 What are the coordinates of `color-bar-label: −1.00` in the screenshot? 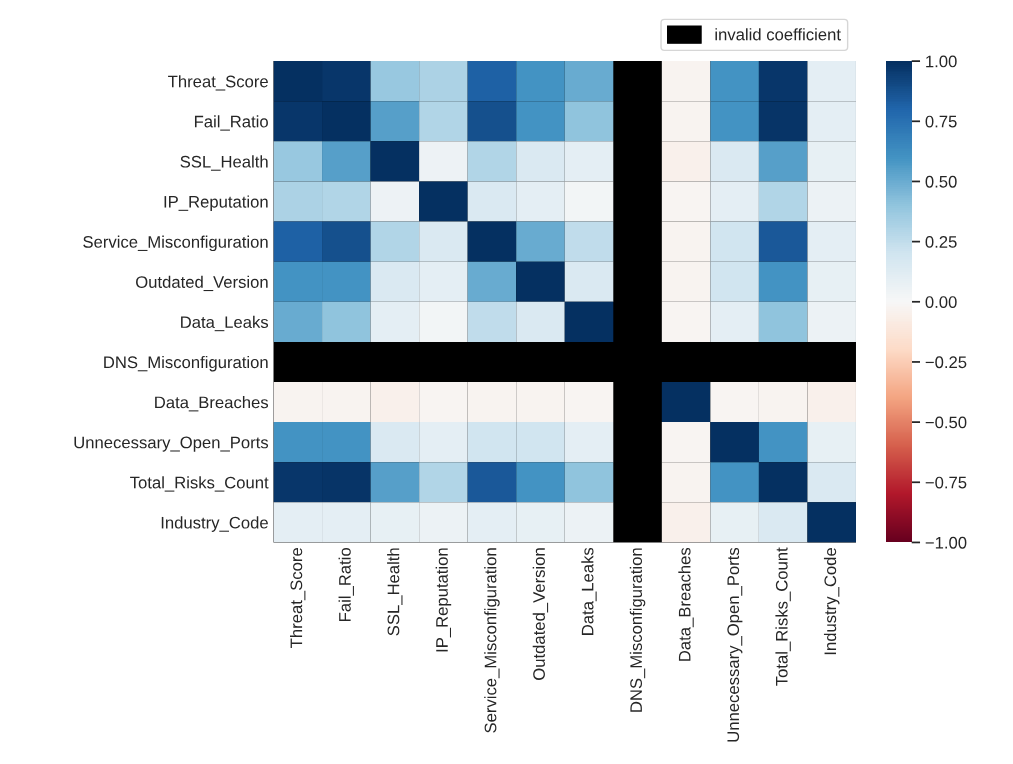 It's located at (946, 542).